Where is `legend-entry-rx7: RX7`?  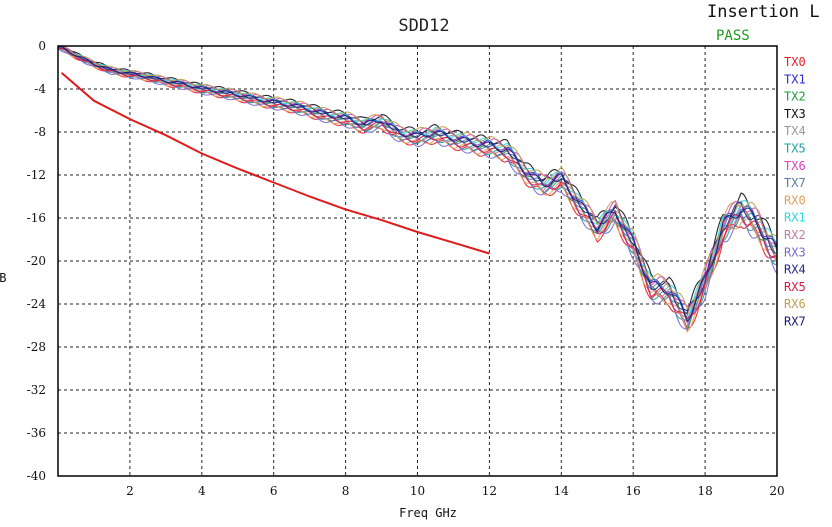 legend-entry-rx7: RX7 is located at coordinates (795, 322).